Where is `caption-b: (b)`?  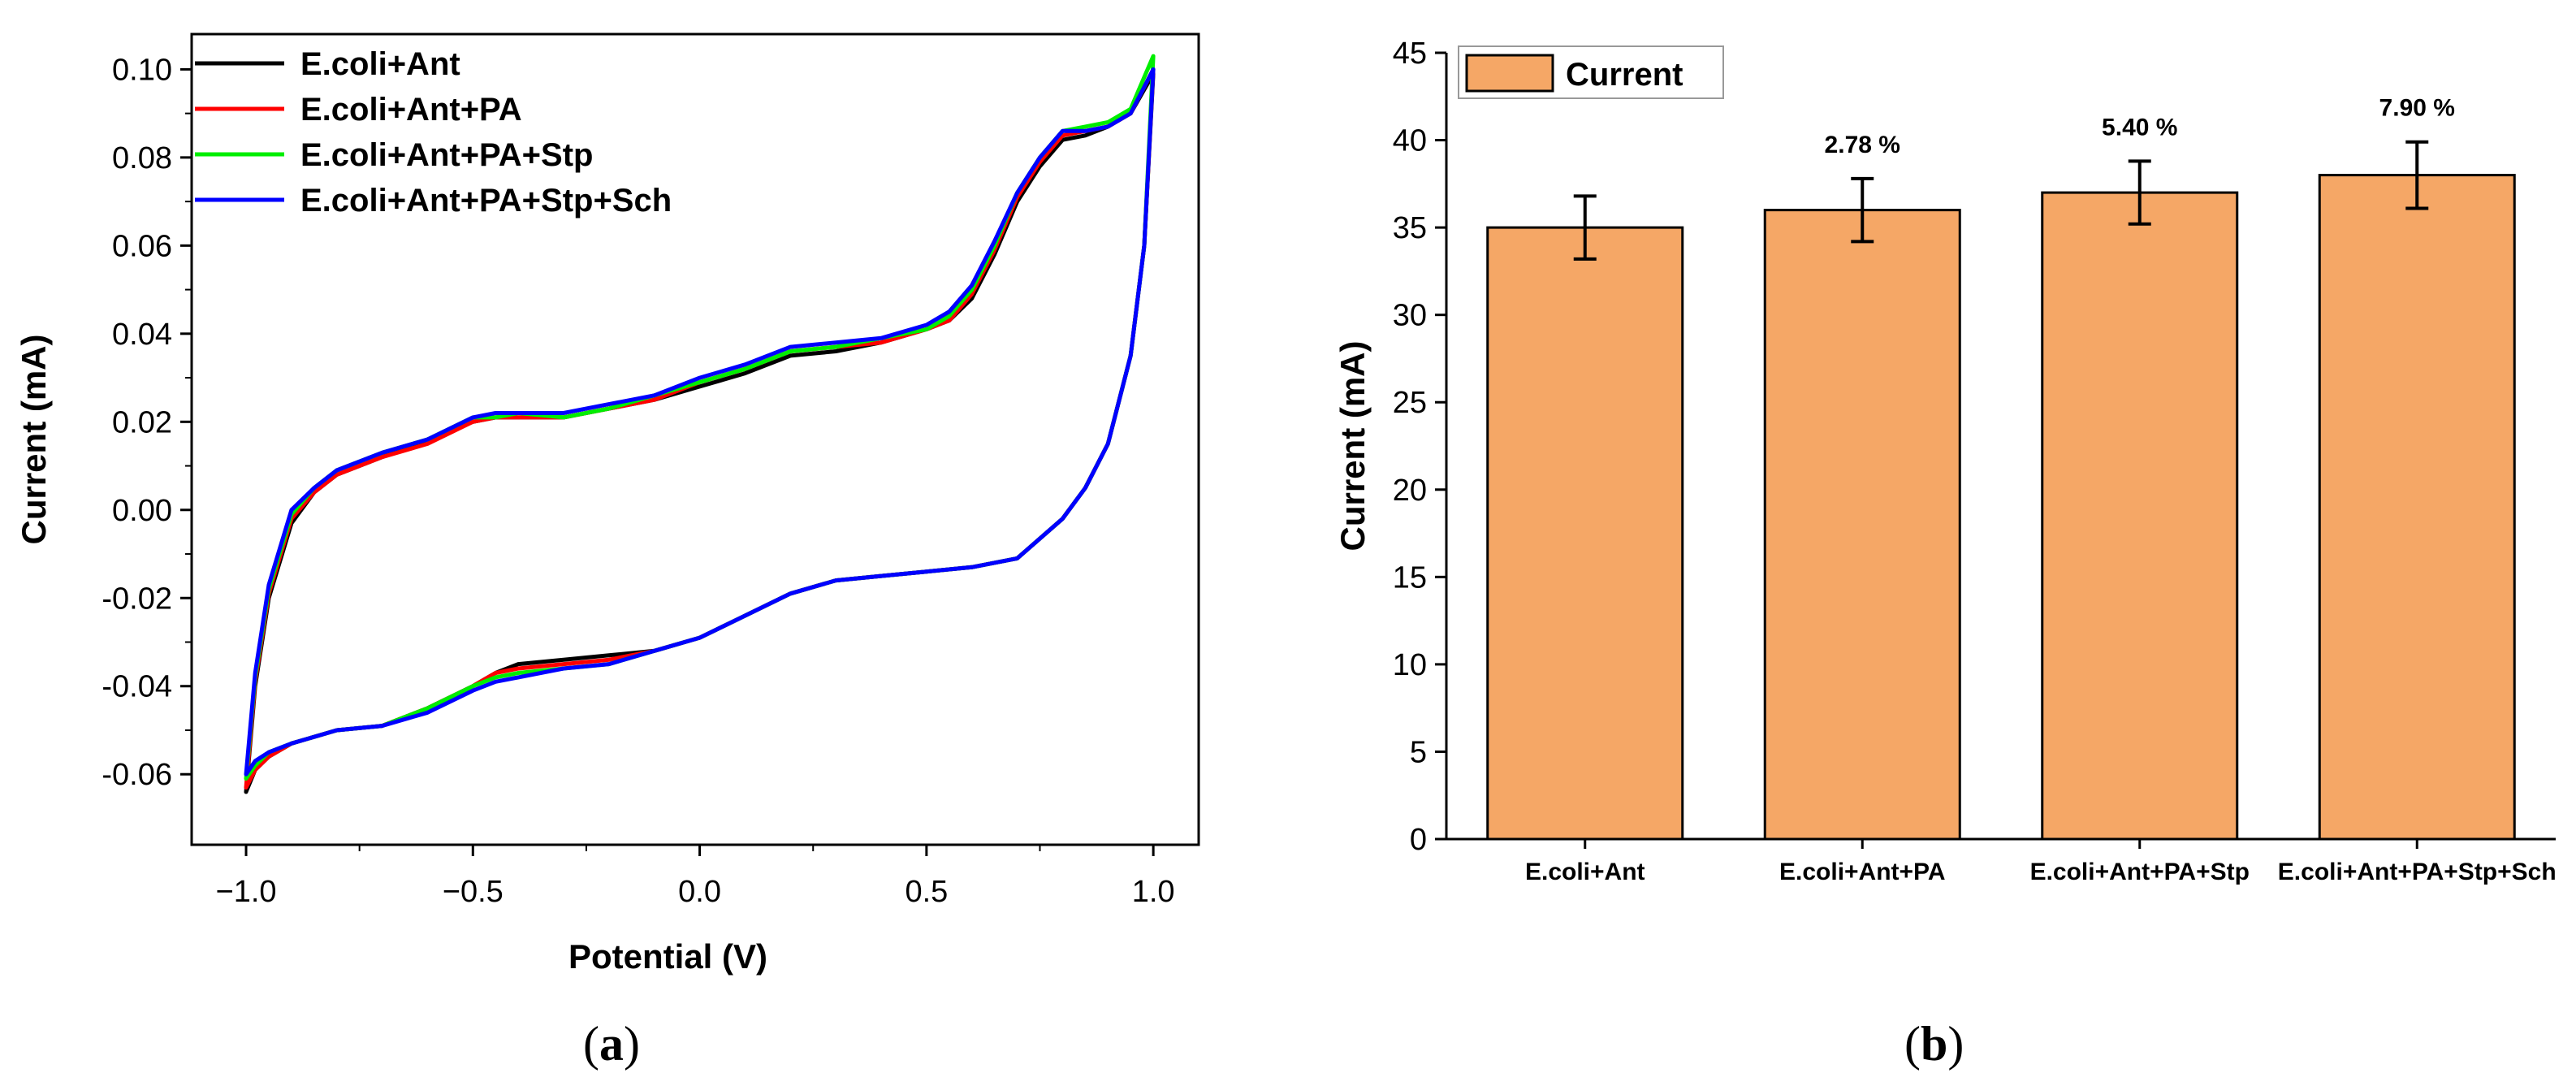
caption-b: (b) is located at coordinates (1934, 1044).